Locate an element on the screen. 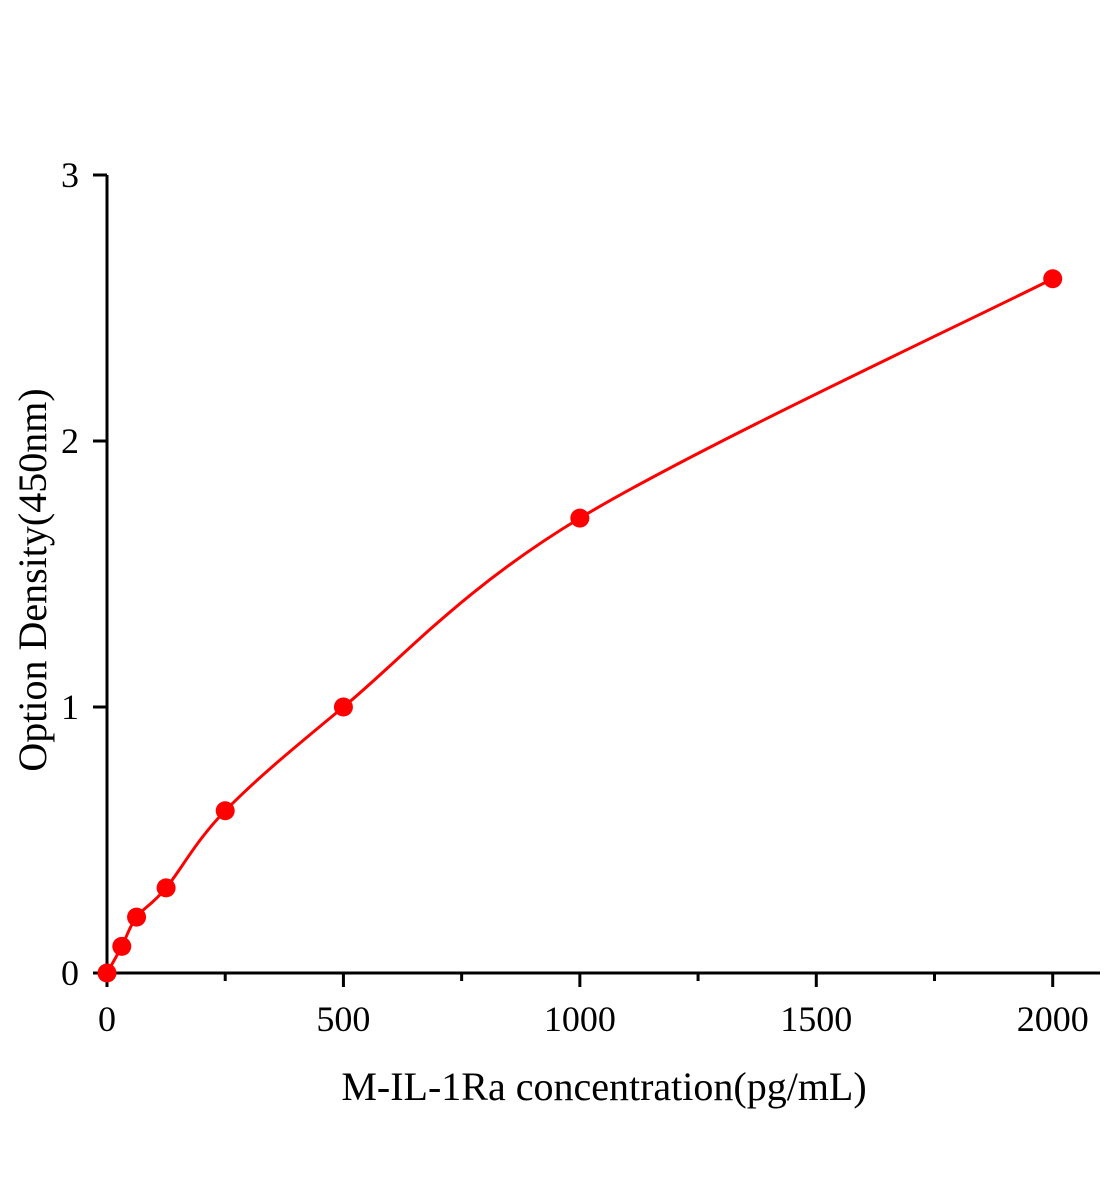  x-tick-label: 2000 is located at coordinates (1053, 1019).